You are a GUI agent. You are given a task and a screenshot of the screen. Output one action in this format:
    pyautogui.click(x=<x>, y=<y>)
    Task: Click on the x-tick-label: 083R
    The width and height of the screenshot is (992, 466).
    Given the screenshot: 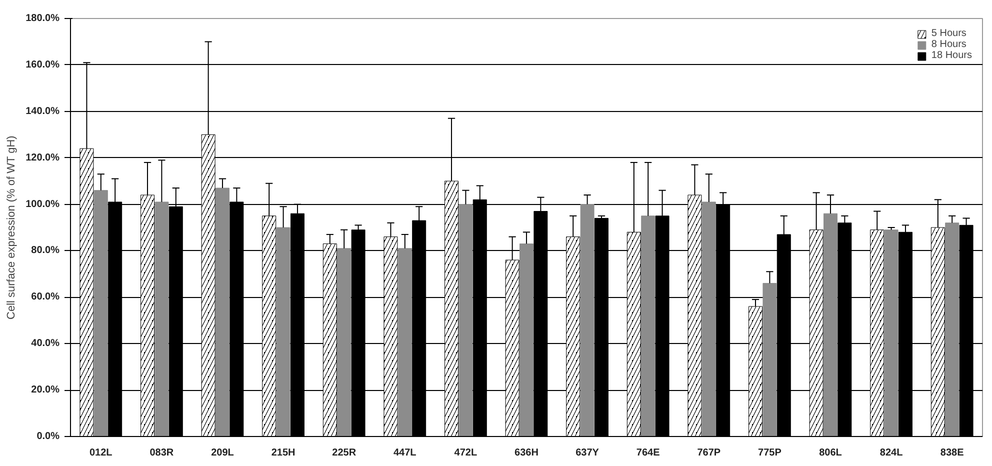 What is the action you would take?
    pyautogui.click(x=162, y=453)
    